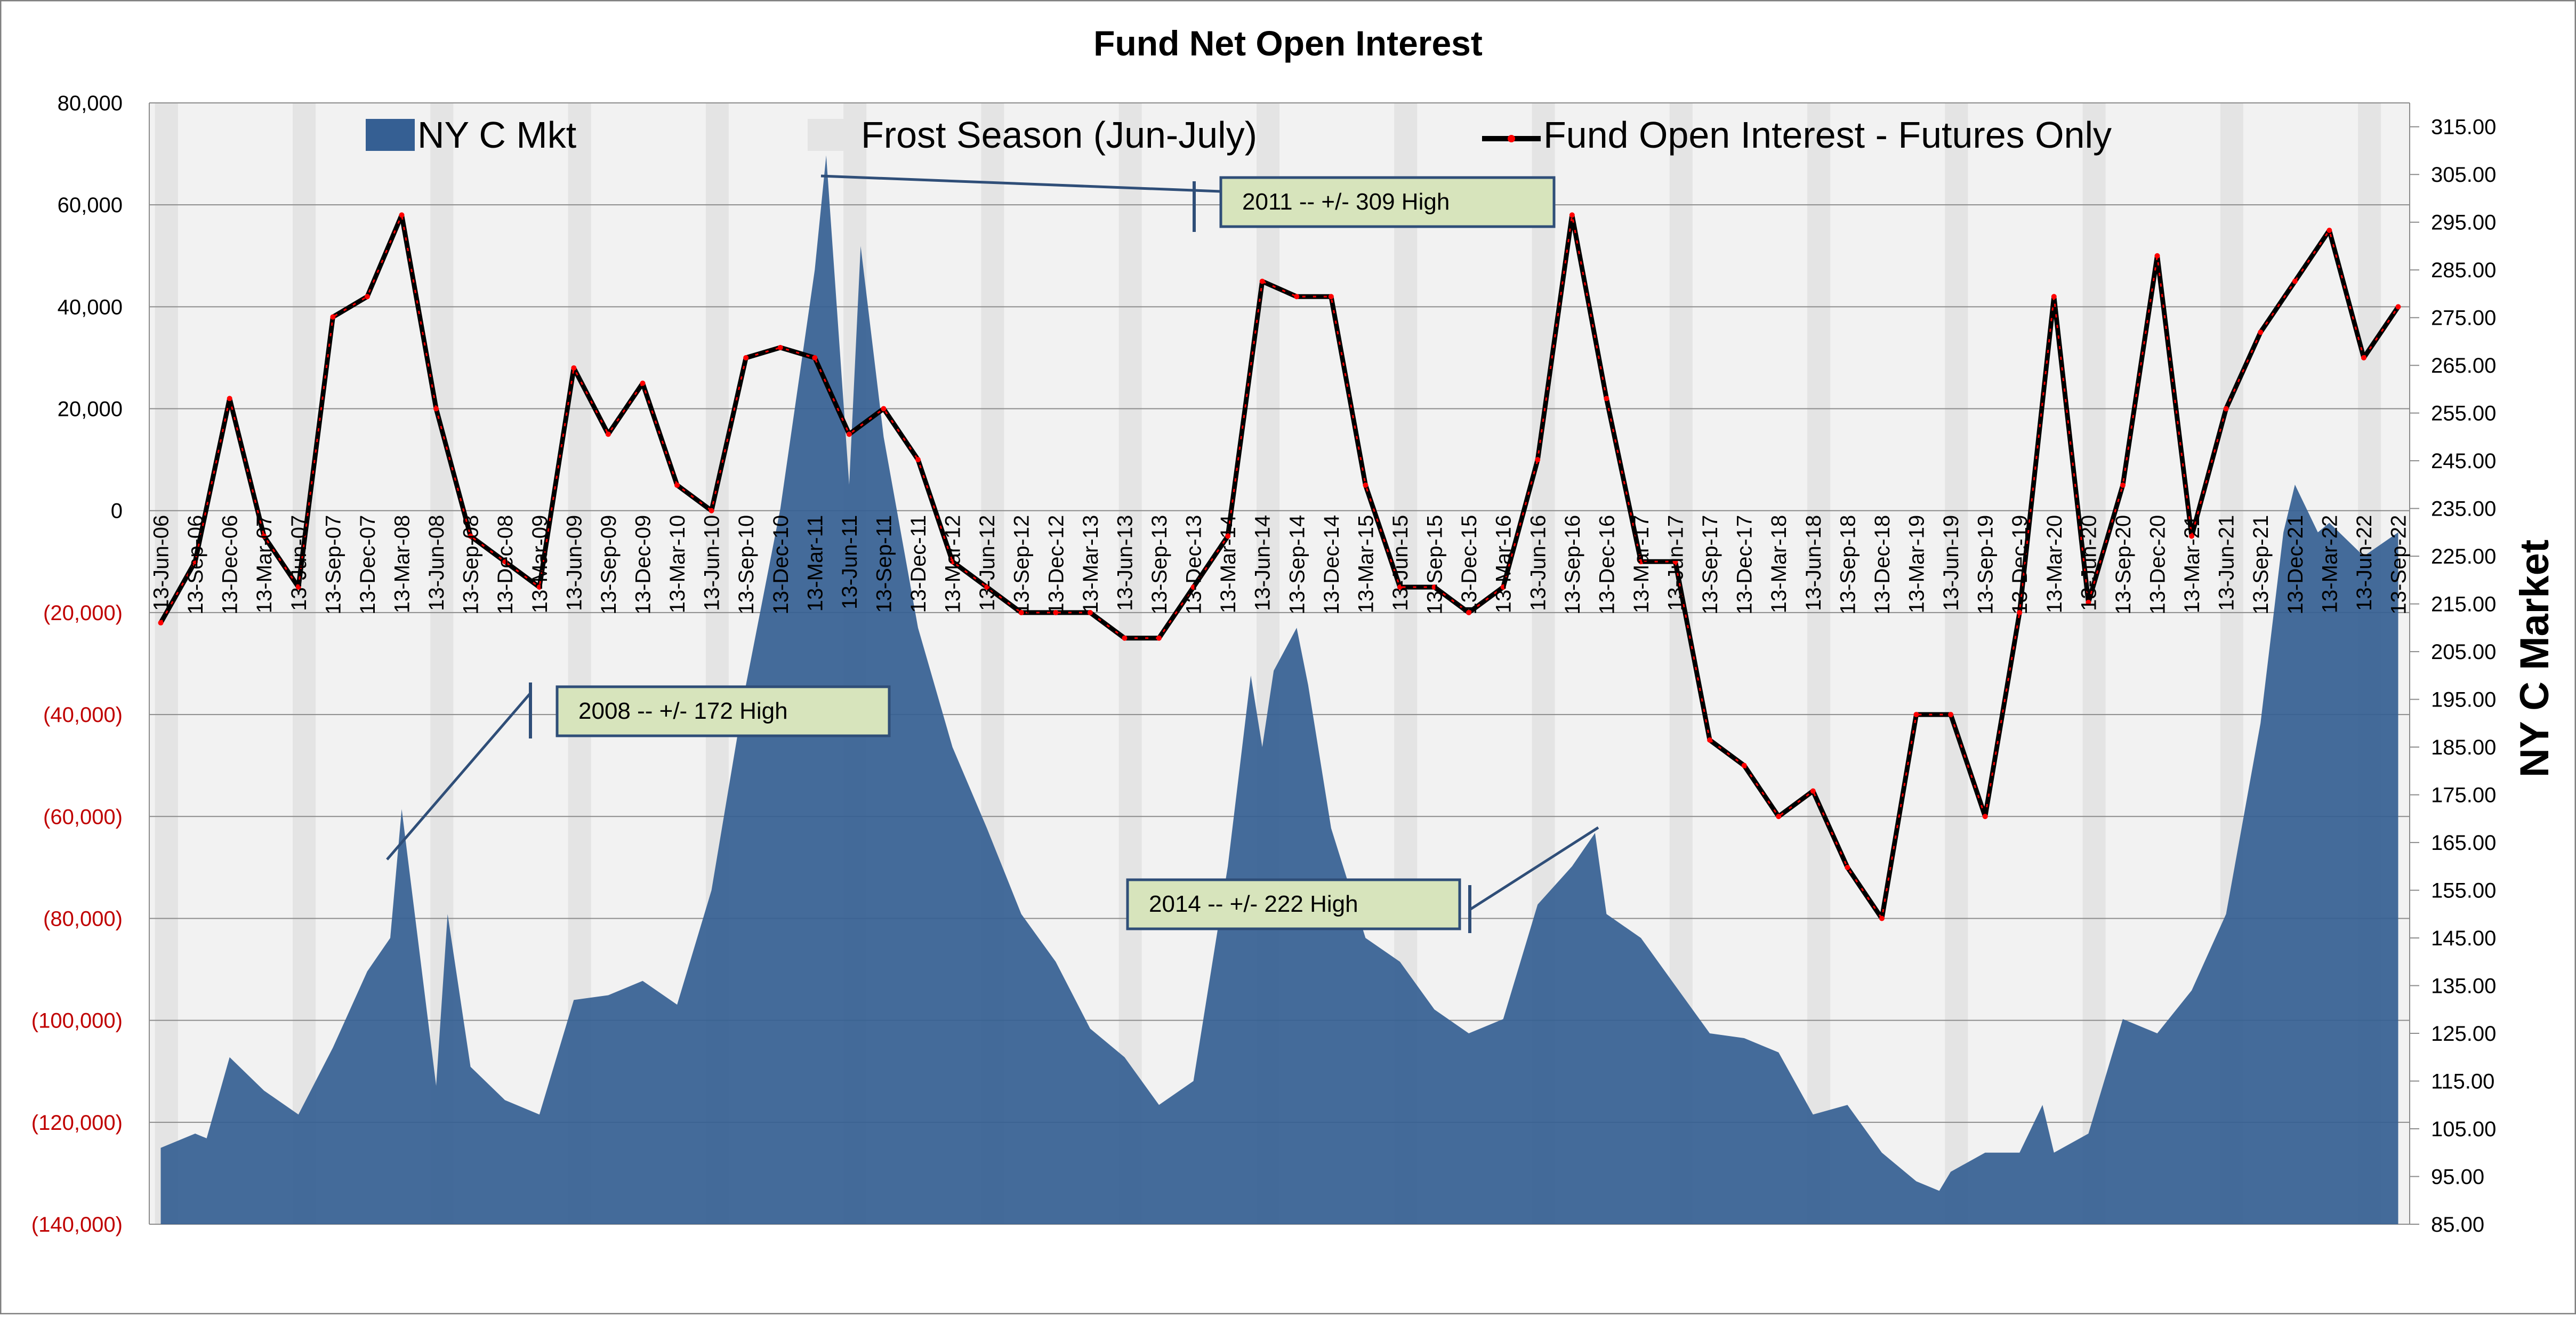 This screenshot has width=2576, height=1317. Describe the element at coordinates (781, 565) in the screenshot. I see `x-tick-label: 13-Dec-10` at that location.